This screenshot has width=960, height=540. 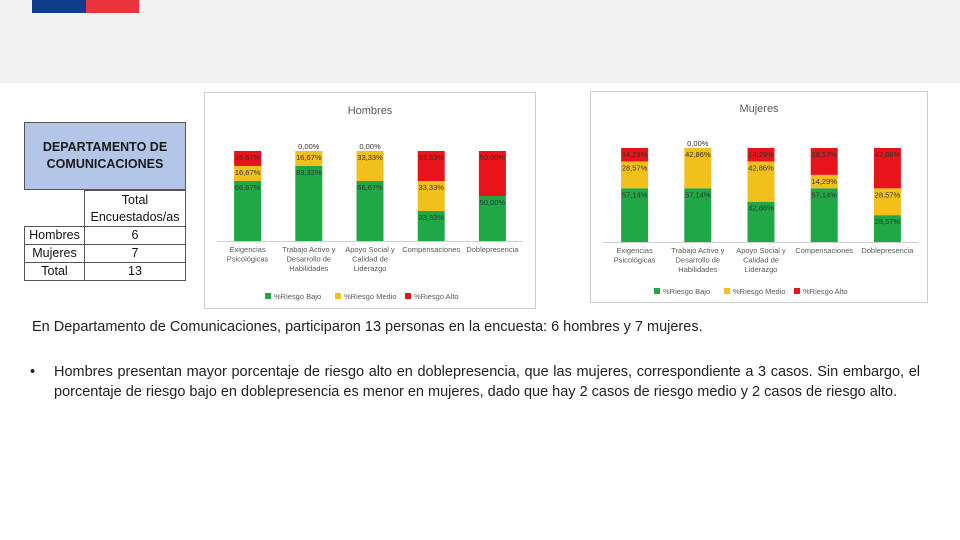 I want to click on table-row-label: Total, so click(x=54, y=271).